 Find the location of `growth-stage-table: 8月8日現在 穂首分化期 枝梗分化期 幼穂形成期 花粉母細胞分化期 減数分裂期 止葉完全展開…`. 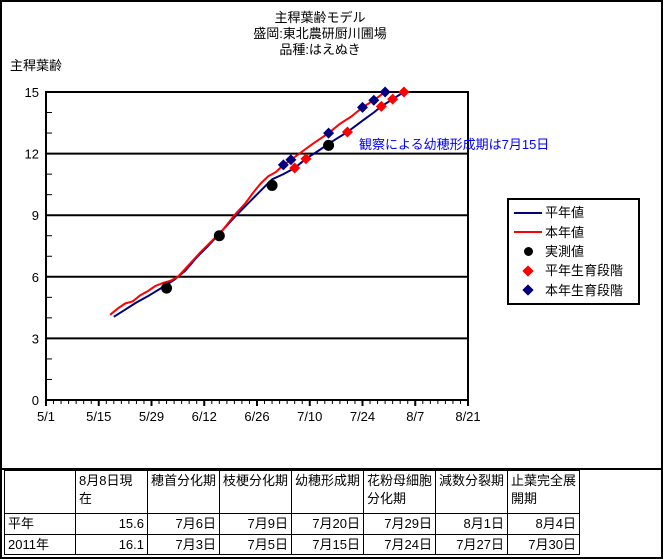

growth-stage-table: 8月8日現在 穂首分化期 枝梗分化期 幼穂形成期 花粉母細胞分化期 減数分裂期 止葉完全展開… is located at coordinates (292, 513).